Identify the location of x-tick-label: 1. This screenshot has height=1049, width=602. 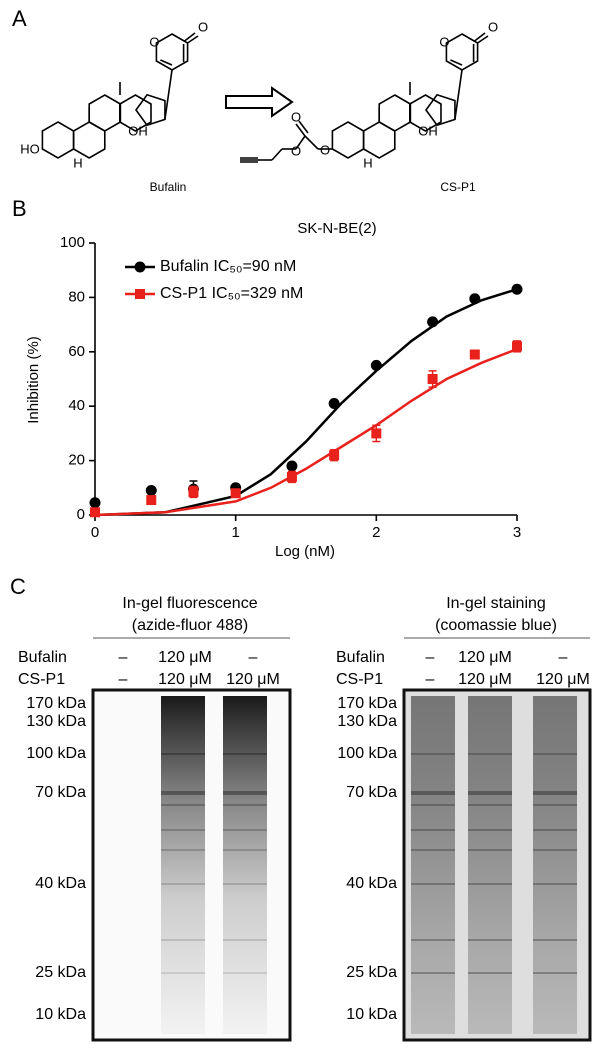
(235, 532).